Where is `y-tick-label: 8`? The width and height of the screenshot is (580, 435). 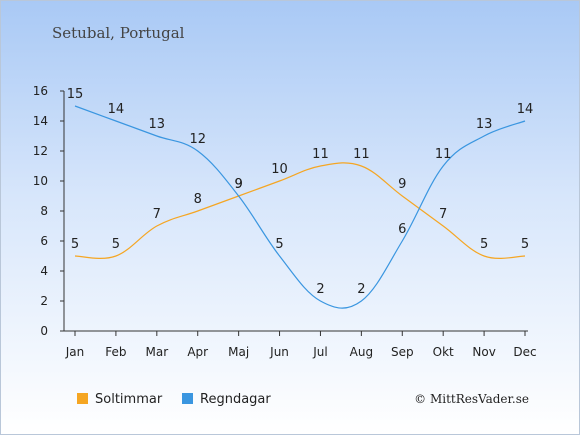 y-tick-label: 8 is located at coordinates (44, 211).